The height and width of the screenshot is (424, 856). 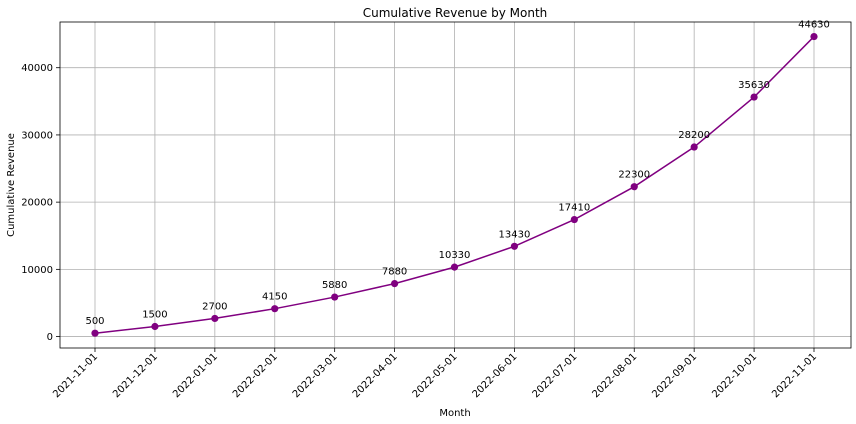 What do you see at coordinates (754, 85) in the screenshot?
I see `data-label: 35630` at bounding box center [754, 85].